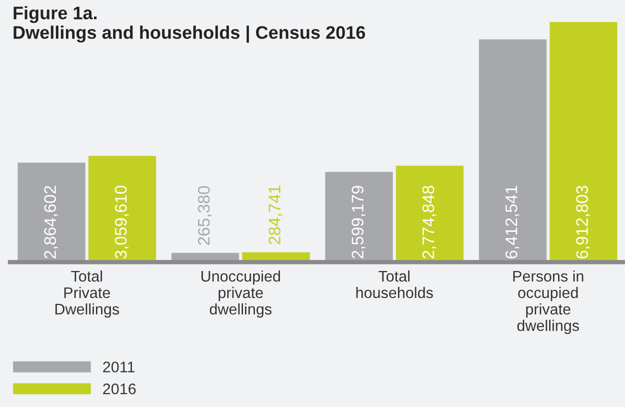 This screenshot has height=407, width=625. Describe the element at coordinates (119, 388) in the screenshot. I see `legend-label: 2016` at that location.